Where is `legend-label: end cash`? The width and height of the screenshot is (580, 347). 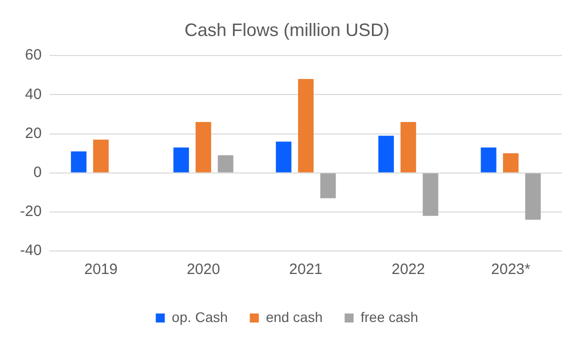
legend-label: end cash is located at coordinates (294, 316).